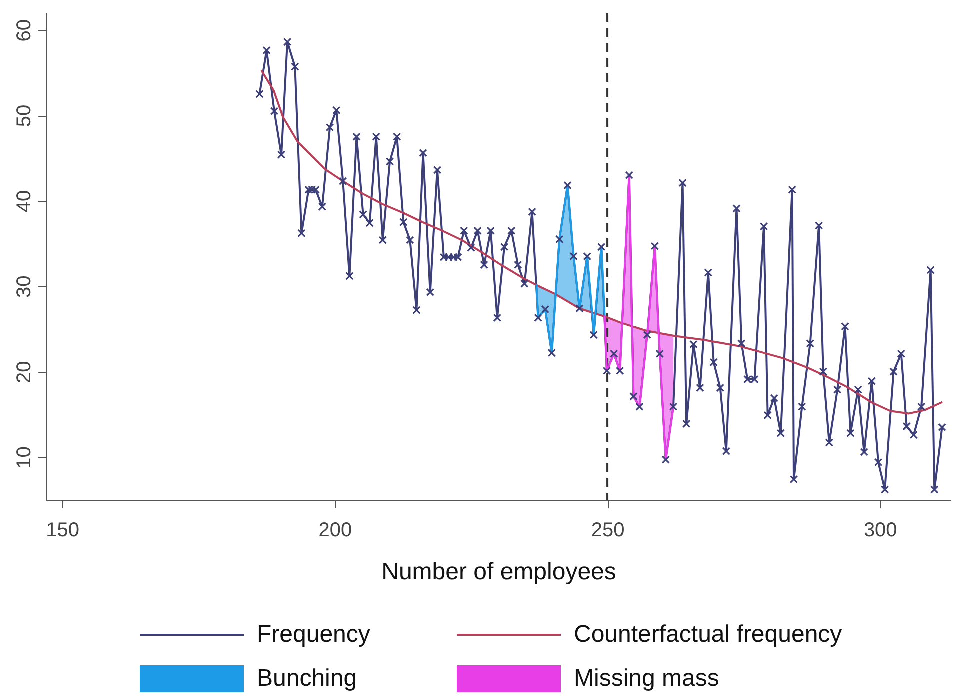 The image size is (977, 696). I want to click on legend-label: Counterfactual frequency, so click(708, 634).